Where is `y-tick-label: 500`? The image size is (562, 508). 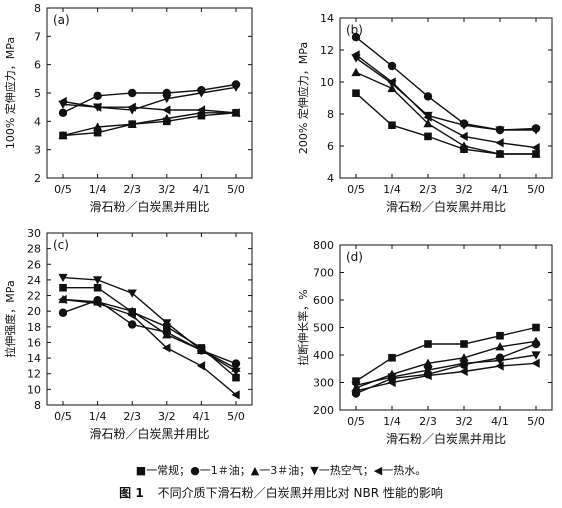 y-tick-label: 500 is located at coordinates (323, 328).